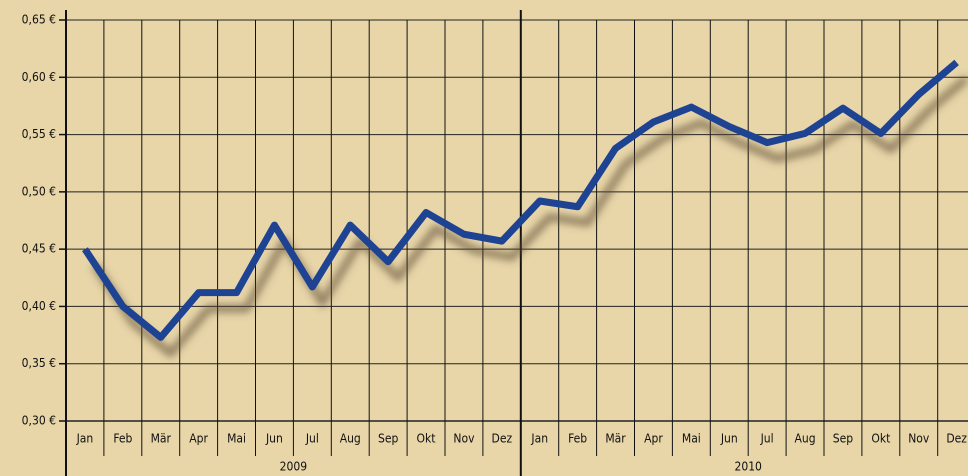  What do you see at coordinates (39, 421) in the screenshot?
I see `y-tick-label: 0,30 €` at bounding box center [39, 421].